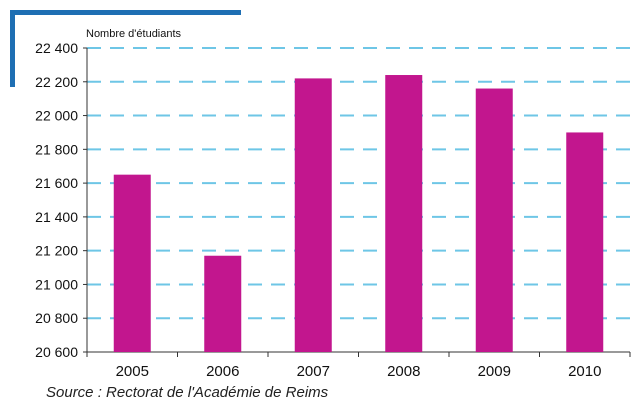 The height and width of the screenshot is (407, 635). Describe the element at coordinates (584, 371) in the screenshot. I see `x-tick-label: 2010` at that location.